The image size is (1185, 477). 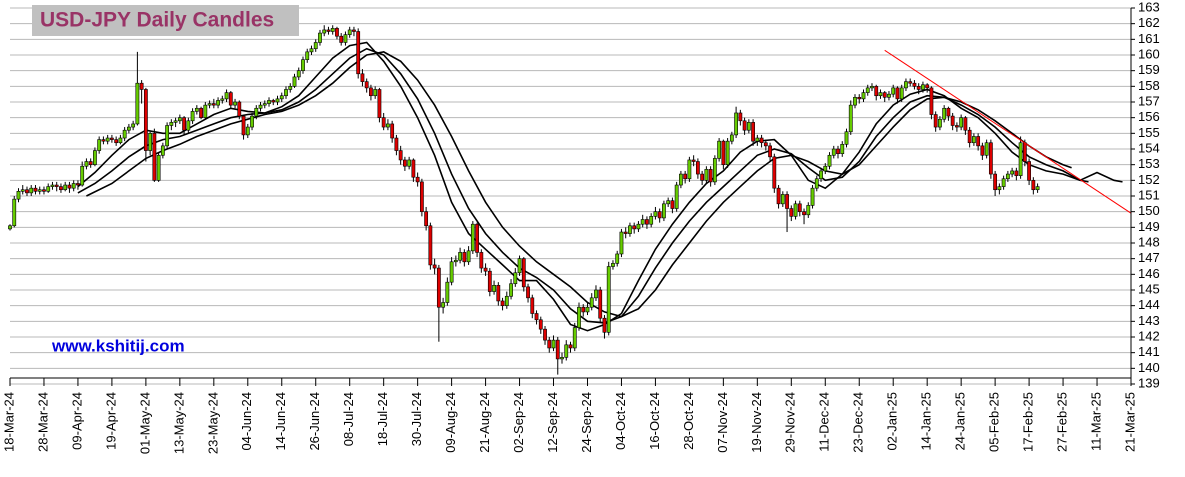 I want to click on x-tick-label: 24-Jan-25, so click(x=960, y=421).